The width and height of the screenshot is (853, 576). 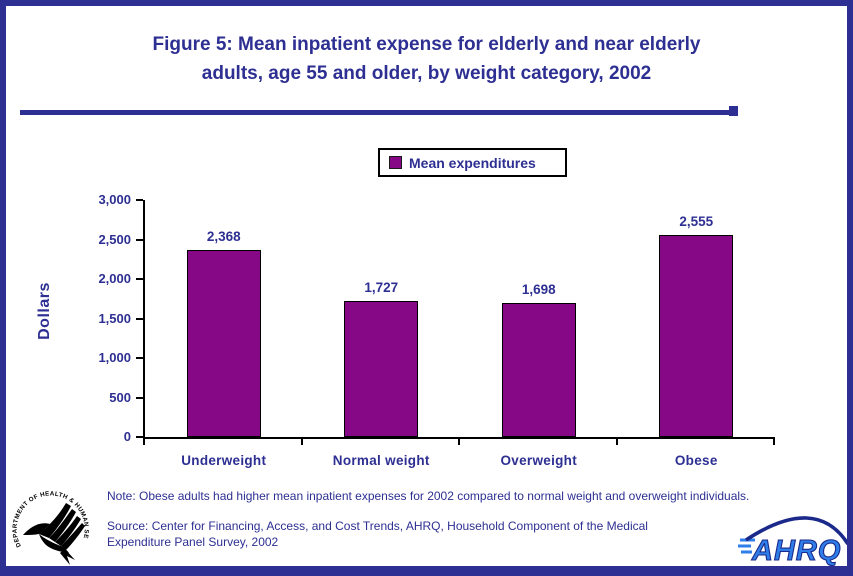 I want to click on category-label: Obese, so click(x=696, y=460).